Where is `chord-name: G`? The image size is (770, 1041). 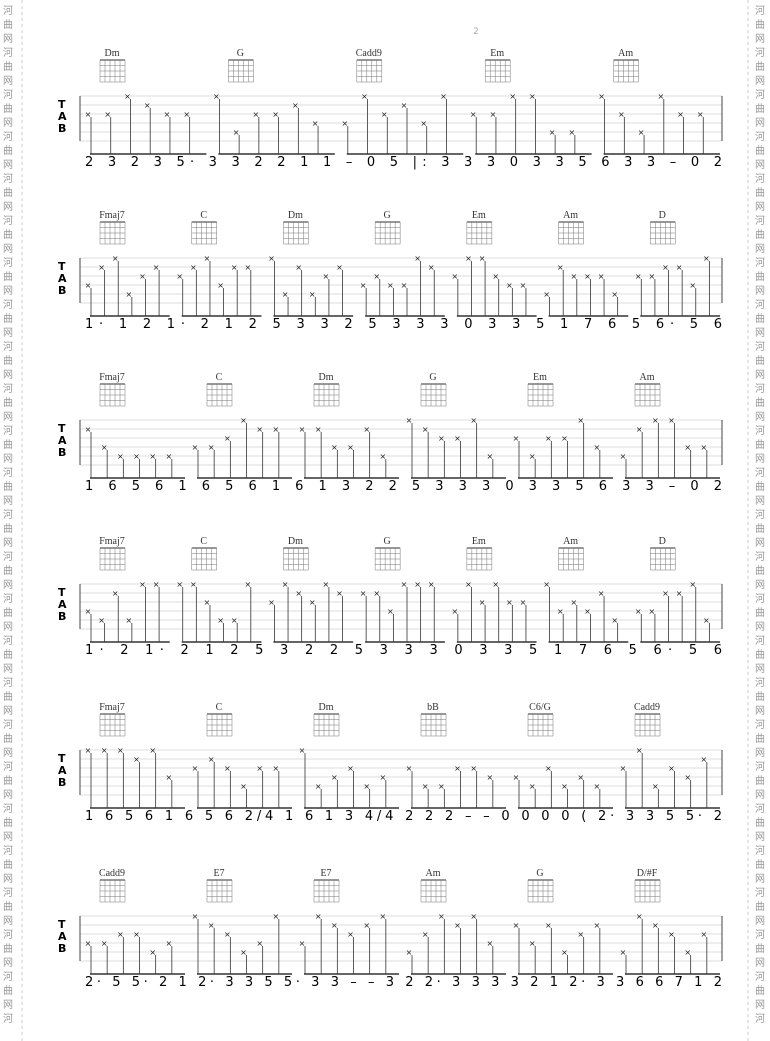
chord-name: G is located at coordinates (240, 53).